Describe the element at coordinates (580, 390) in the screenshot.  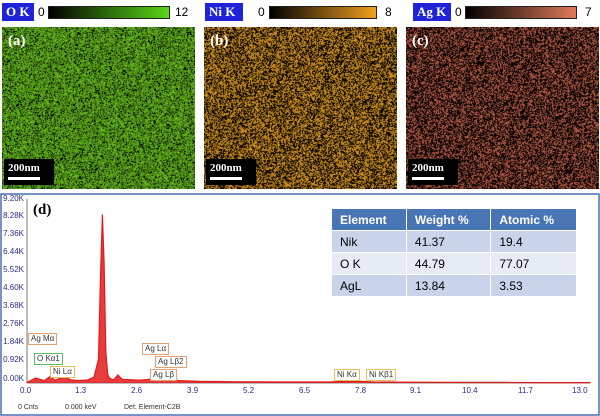
I see `x-tick-label: 13.0` at that location.